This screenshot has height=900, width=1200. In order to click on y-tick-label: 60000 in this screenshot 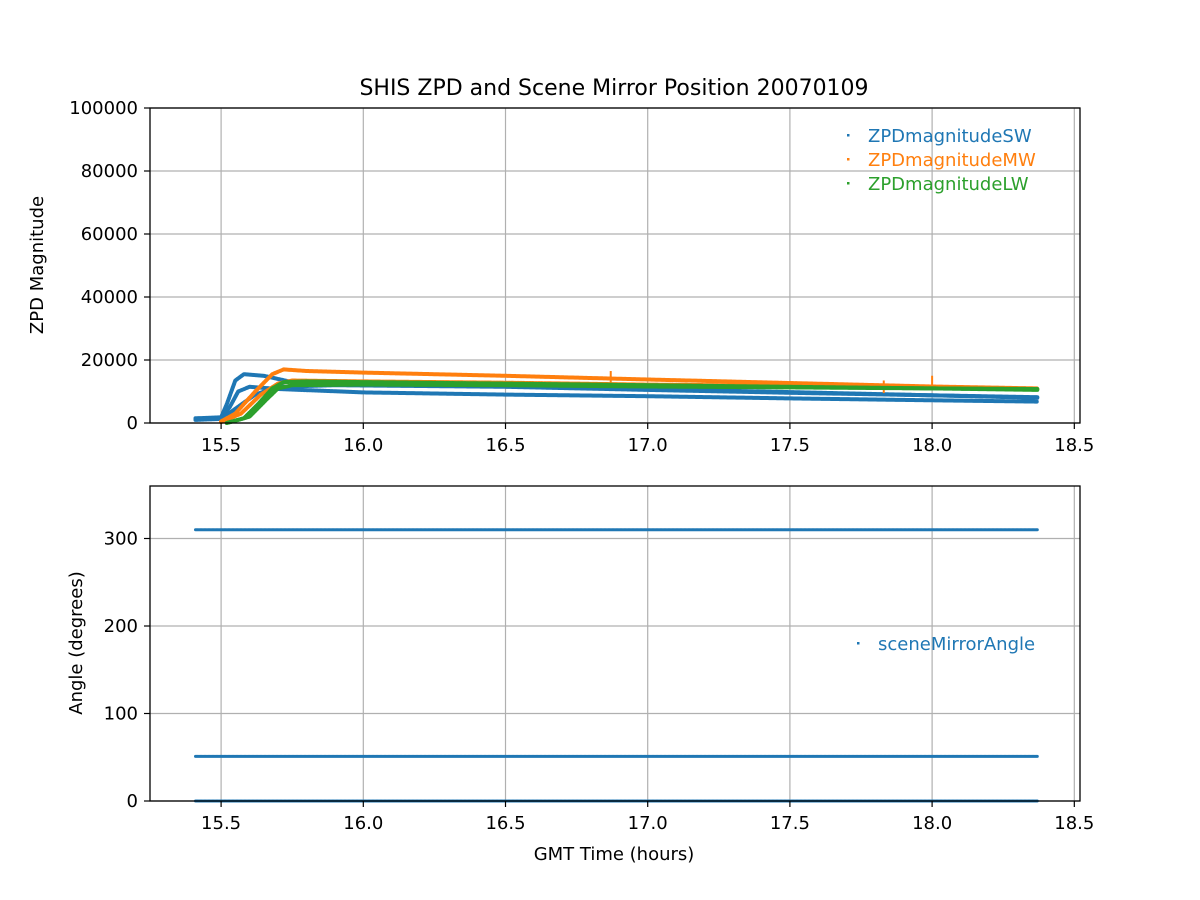, I will do `click(109, 234)`.